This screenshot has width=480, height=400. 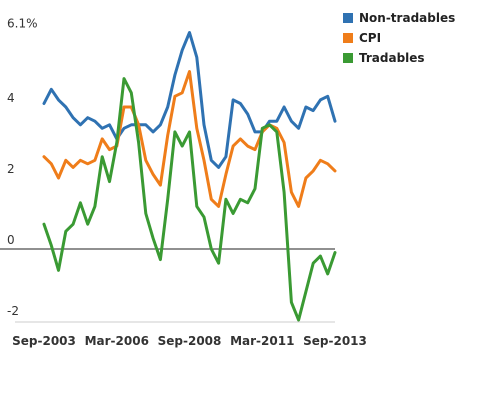 I want to click on legend-label: Non-tradables, so click(x=407, y=18).